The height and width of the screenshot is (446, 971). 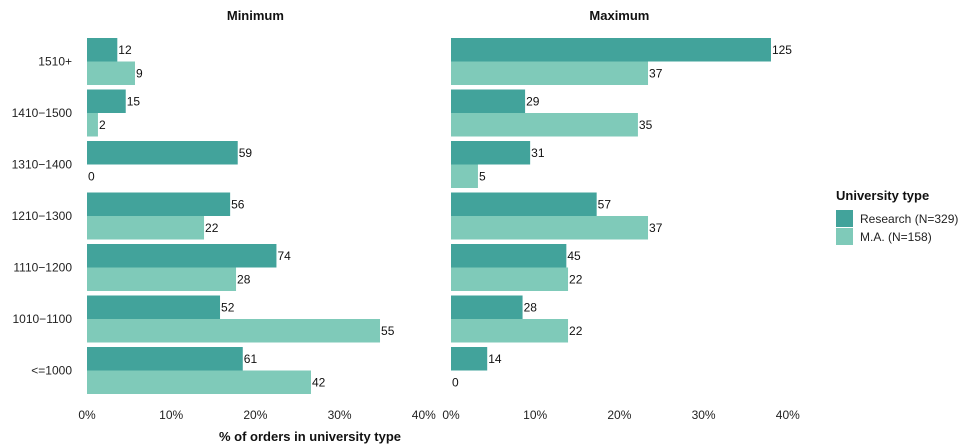 I want to click on data-label: 45, so click(x=574, y=256).